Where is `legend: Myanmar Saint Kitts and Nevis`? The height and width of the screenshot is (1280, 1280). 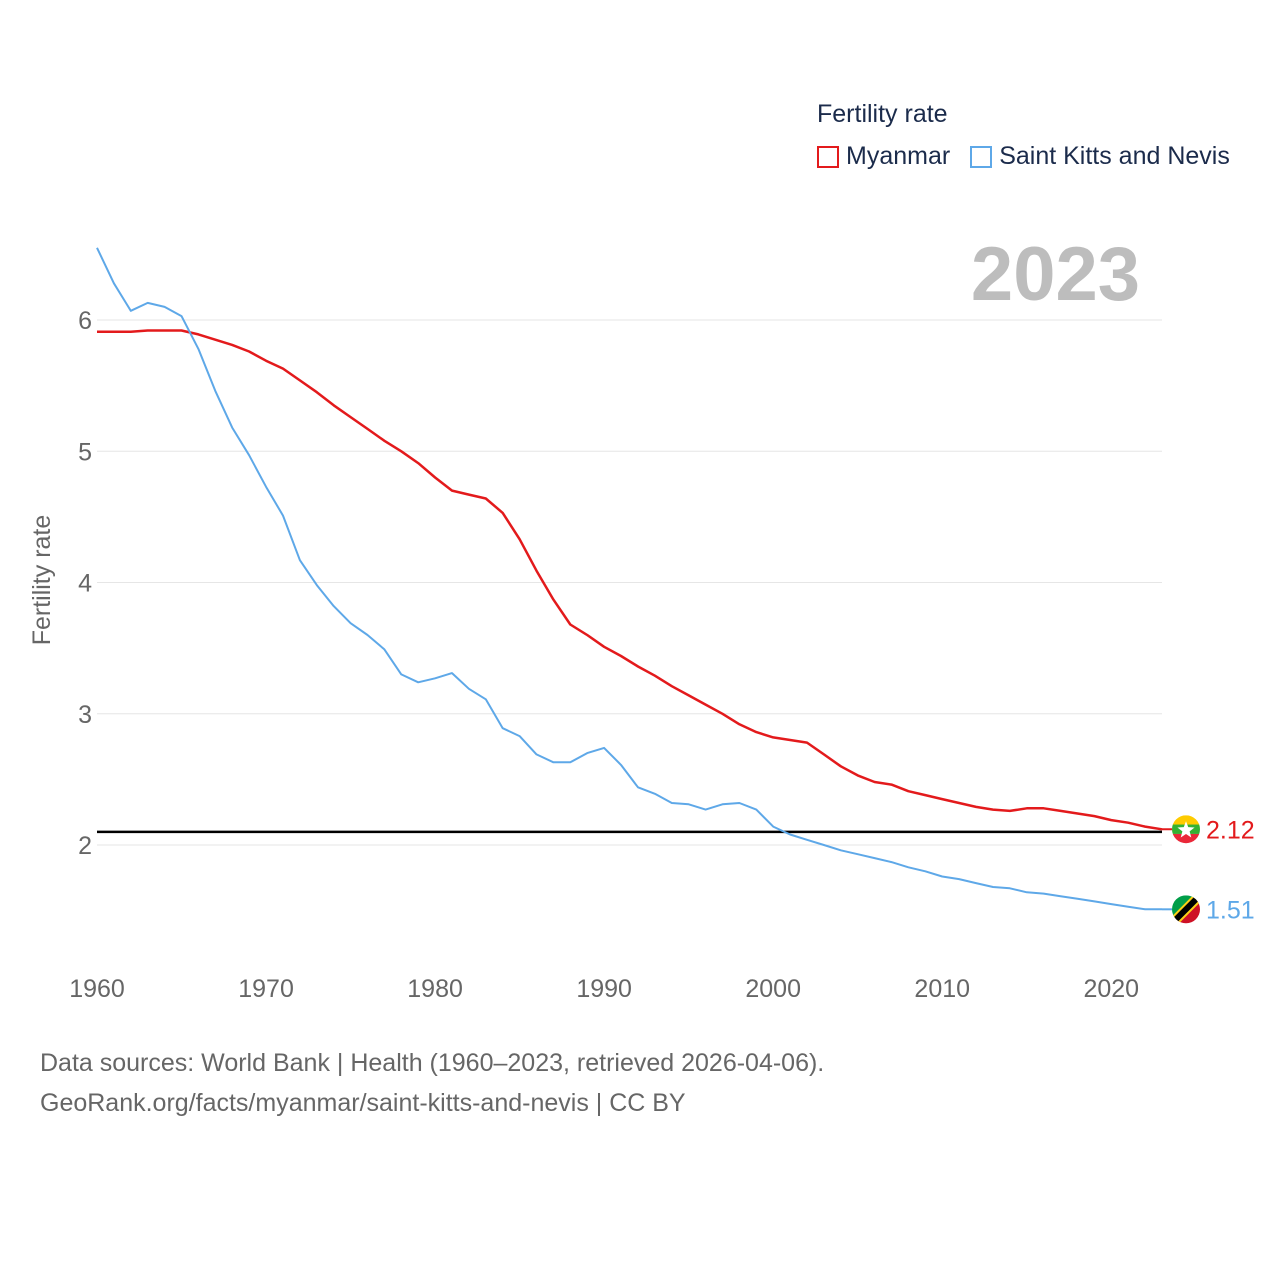
legend: Myanmar Saint Kitts and Nevis is located at coordinates (1033, 156).